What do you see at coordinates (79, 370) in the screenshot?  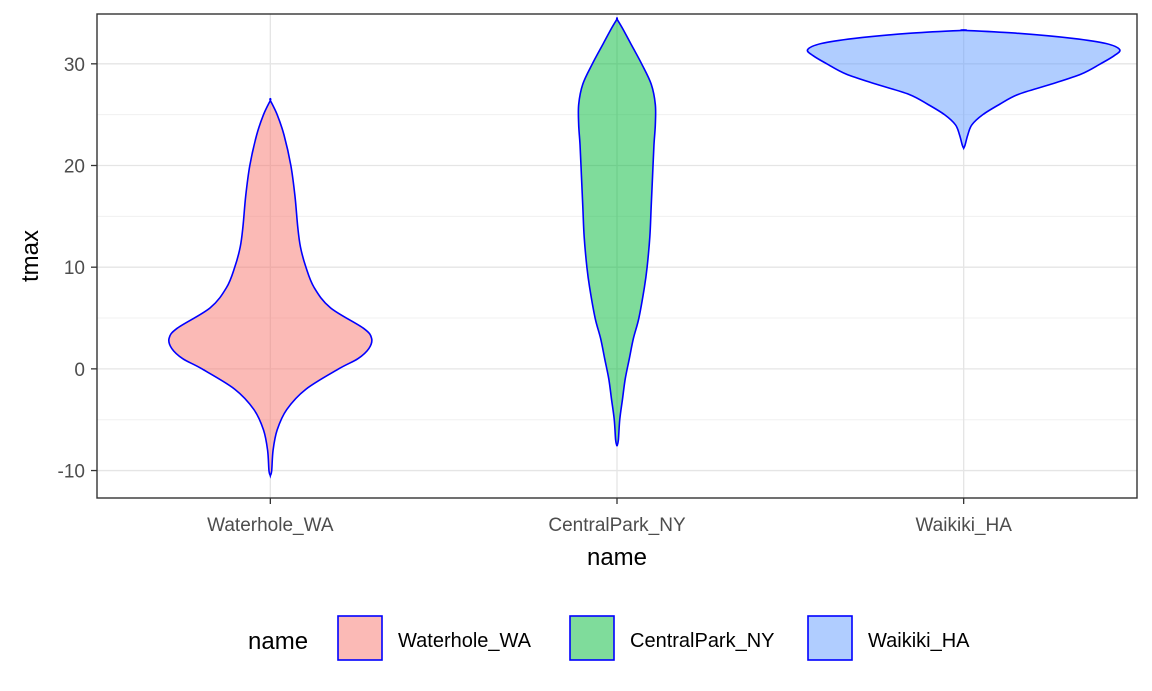 I see `y-tick-label: 0` at bounding box center [79, 370].